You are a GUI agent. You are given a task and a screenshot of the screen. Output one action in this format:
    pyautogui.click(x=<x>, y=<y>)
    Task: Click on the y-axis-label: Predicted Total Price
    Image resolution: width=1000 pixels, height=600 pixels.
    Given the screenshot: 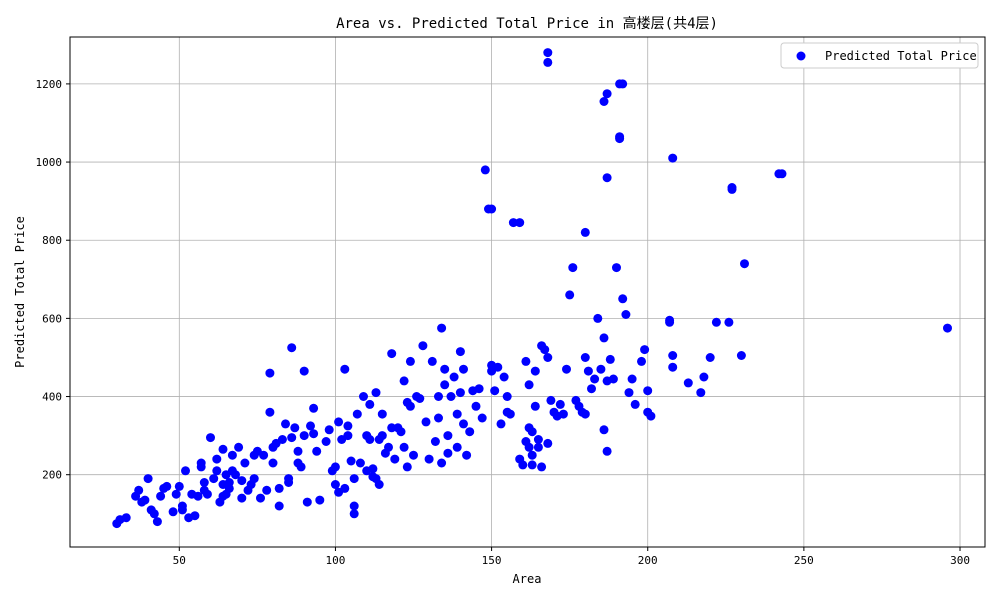 What is the action you would take?
    pyautogui.click(x=20, y=292)
    